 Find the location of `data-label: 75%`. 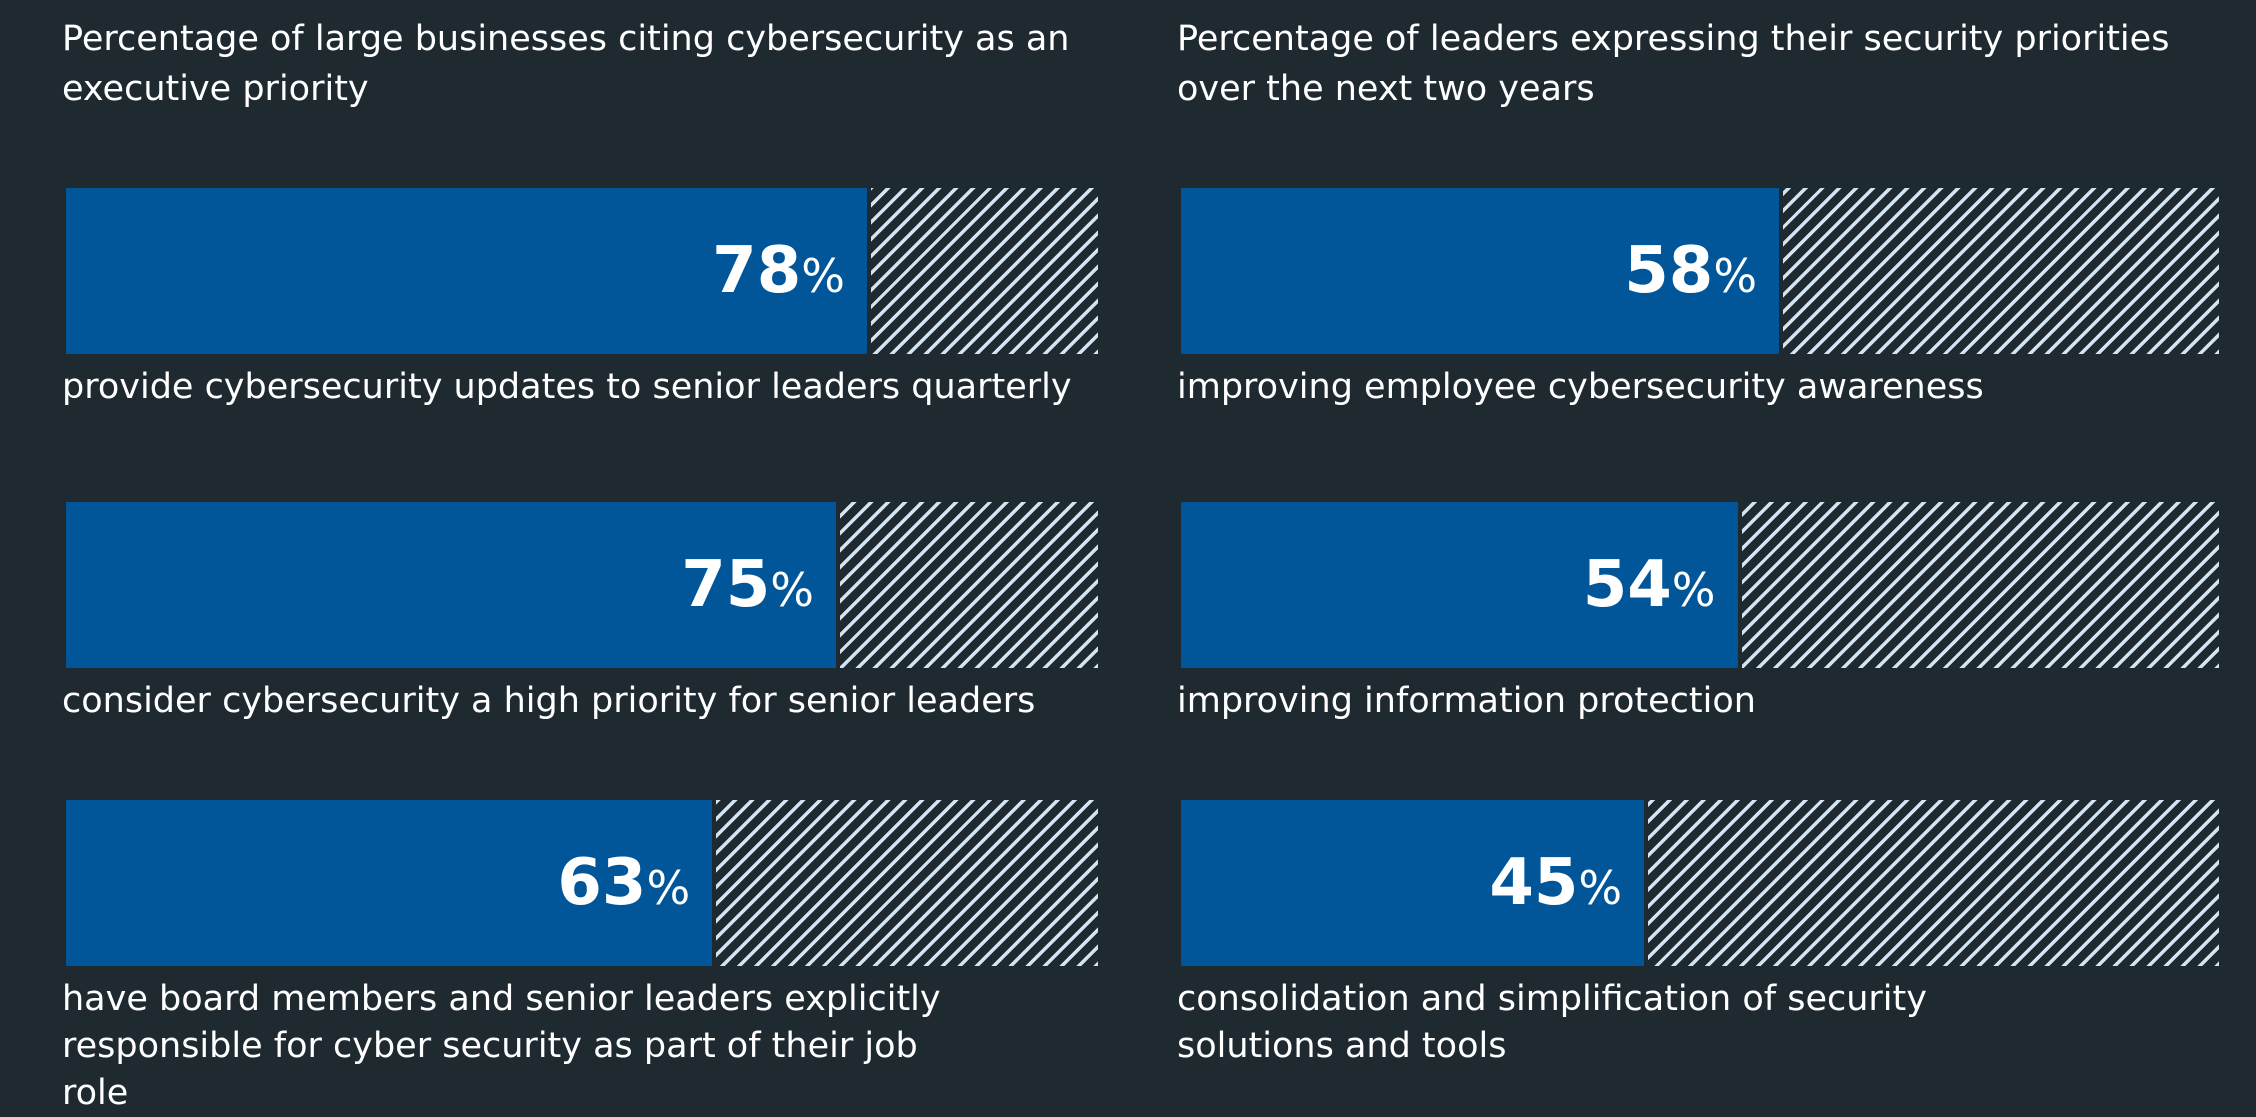

data-label: 75% is located at coordinates (747, 585).